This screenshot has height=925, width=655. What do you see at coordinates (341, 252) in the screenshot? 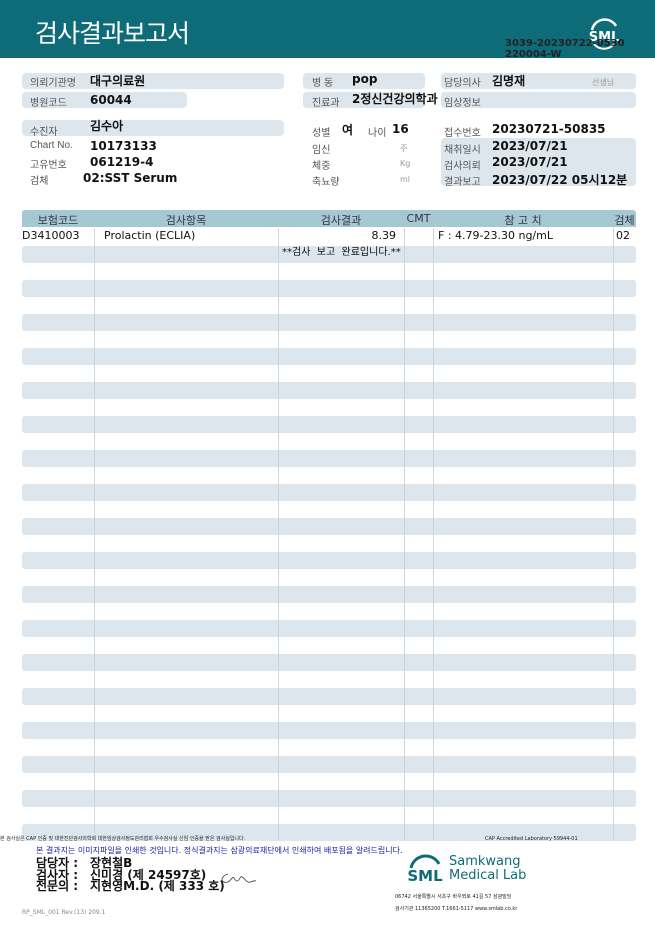
I see `completion-note: **검사 보고 완료입니다.**` at bounding box center [341, 252].